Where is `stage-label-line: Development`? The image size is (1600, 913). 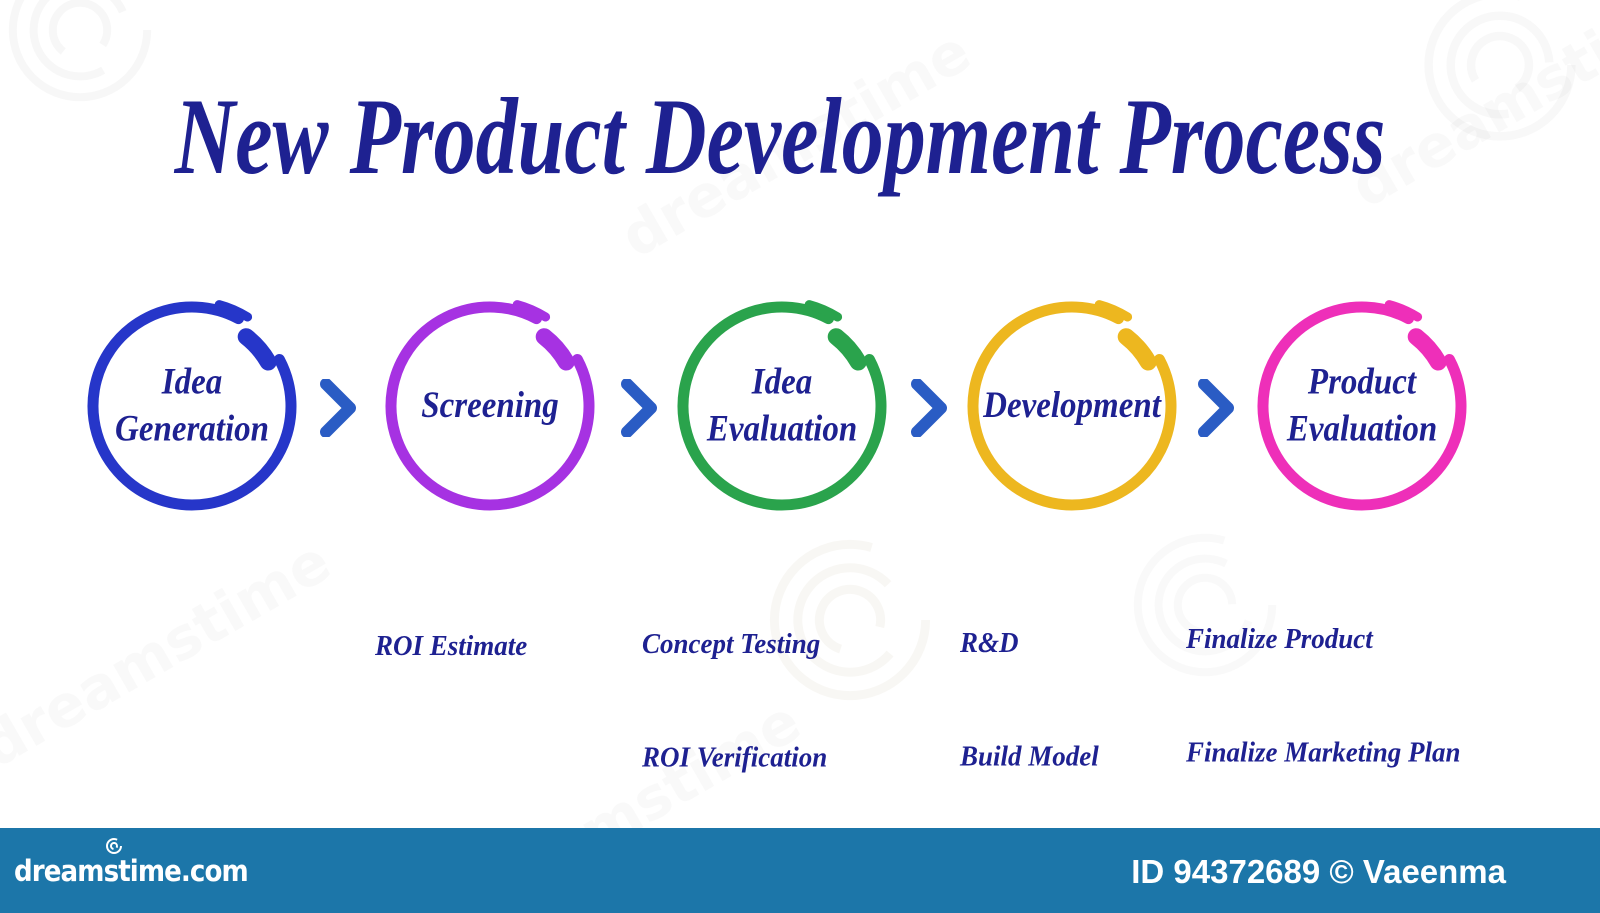 stage-label-line: Development is located at coordinates (1072, 406).